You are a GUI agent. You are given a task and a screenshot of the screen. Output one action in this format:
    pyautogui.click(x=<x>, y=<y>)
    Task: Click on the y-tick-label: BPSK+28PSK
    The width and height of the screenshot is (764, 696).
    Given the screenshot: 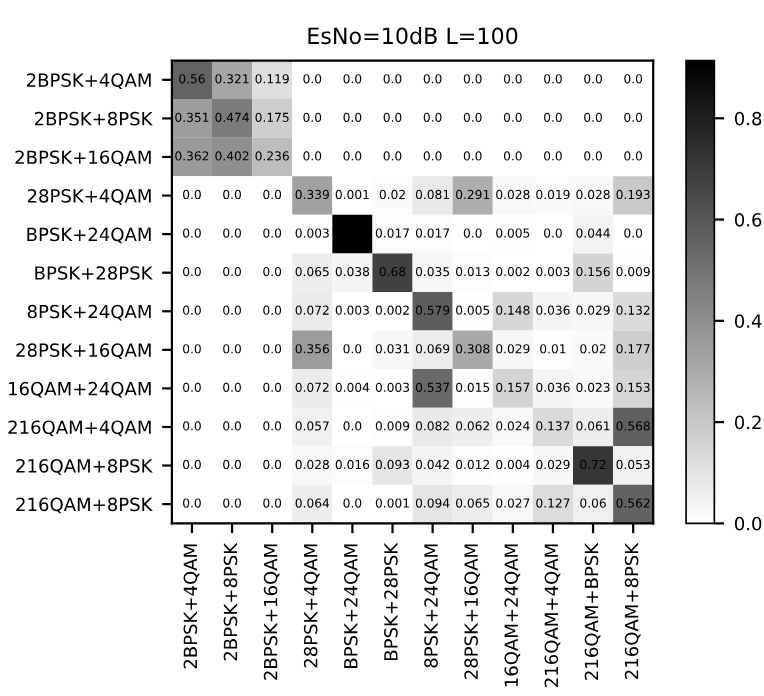 What is the action you would take?
    pyautogui.click(x=94, y=273)
    